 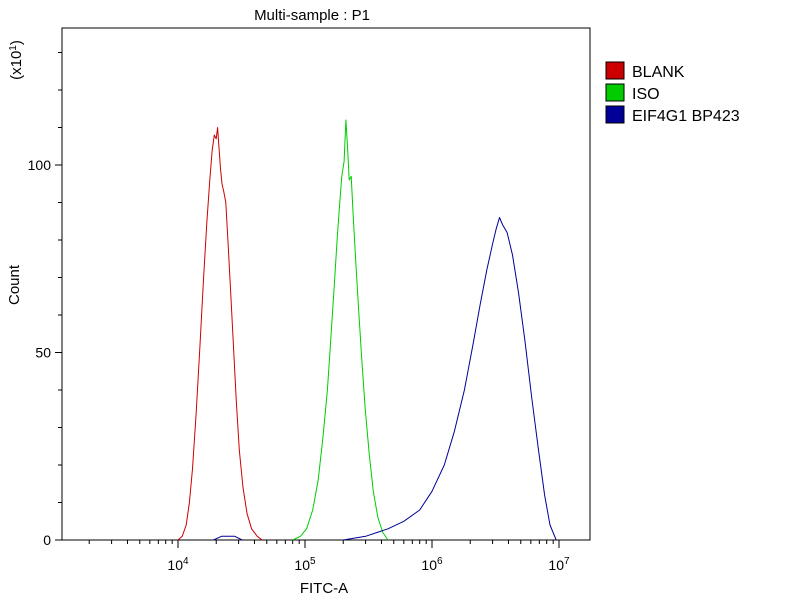 What do you see at coordinates (432, 564) in the screenshot?
I see `x-tick-label: 10⁶` at bounding box center [432, 564].